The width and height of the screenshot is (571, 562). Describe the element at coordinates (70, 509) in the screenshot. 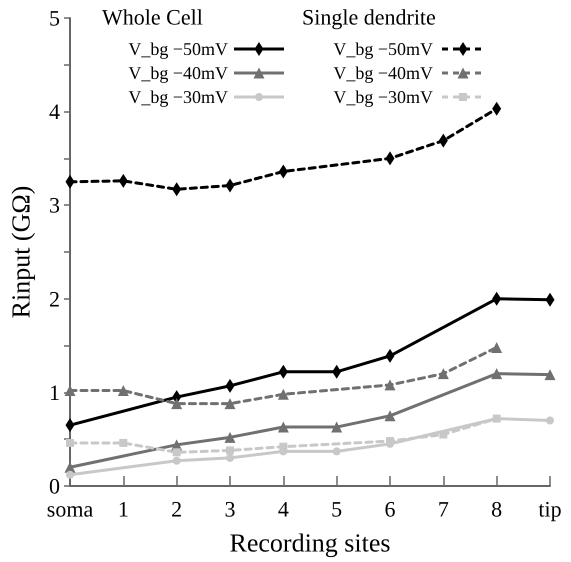

I see `x-tick-label: soma` at that location.